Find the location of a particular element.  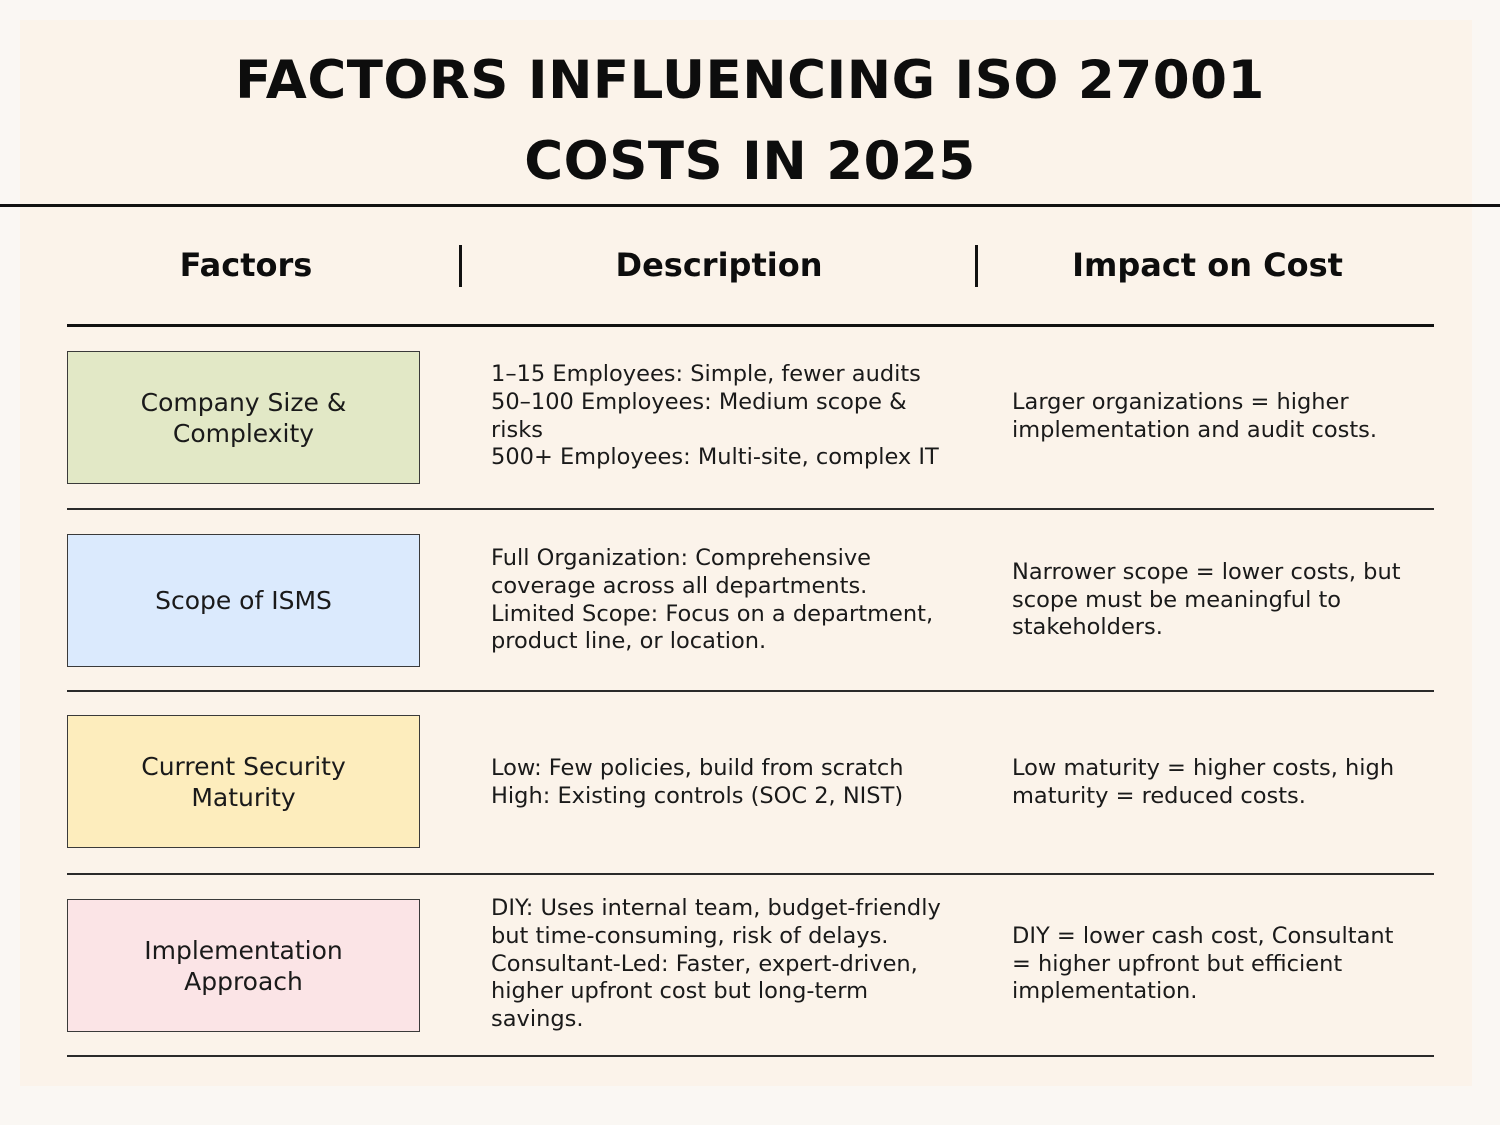

title-line-1: FACTORS INFLUENCING ISO 27001 is located at coordinates (750, 80).